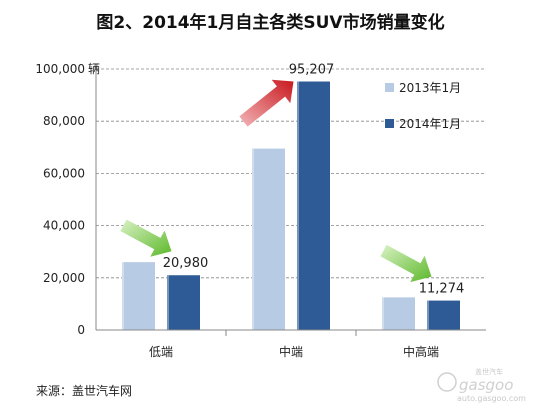  What do you see at coordinates (291, 351) in the screenshot?
I see `x-tick-label: 中端` at bounding box center [291, 351].